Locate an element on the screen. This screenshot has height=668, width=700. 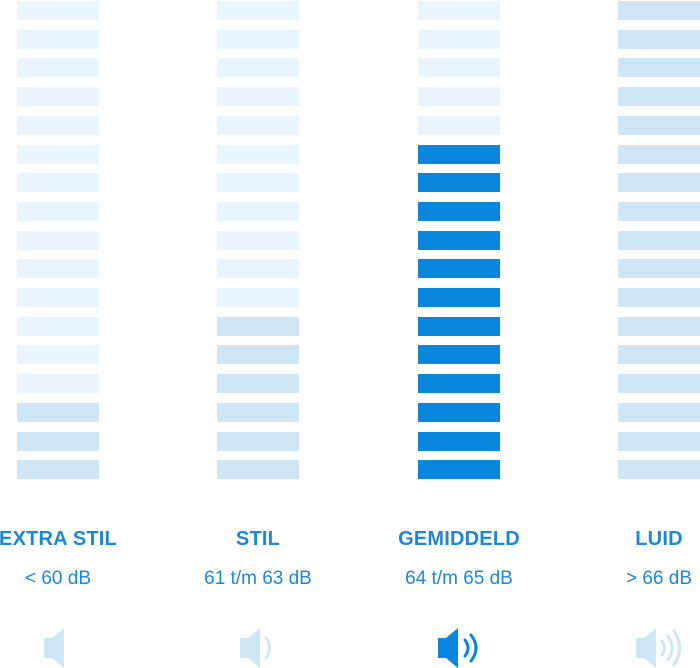
level-segment-extra-stil-16-empty is located at coordinates (58, 39).